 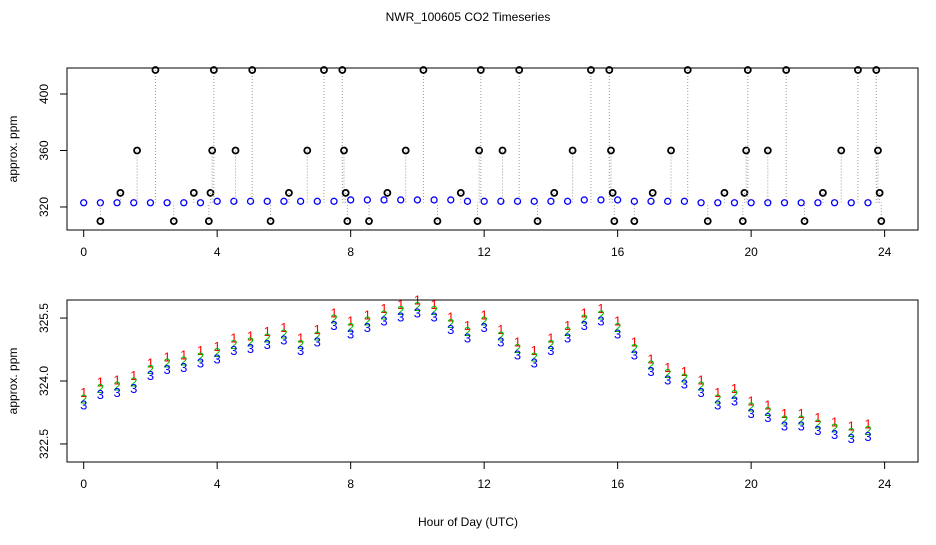 What do you see at coordinates (751, 252) in the screenshot?
I see `x-tick-label: 20` at bounding box center [751, 252].